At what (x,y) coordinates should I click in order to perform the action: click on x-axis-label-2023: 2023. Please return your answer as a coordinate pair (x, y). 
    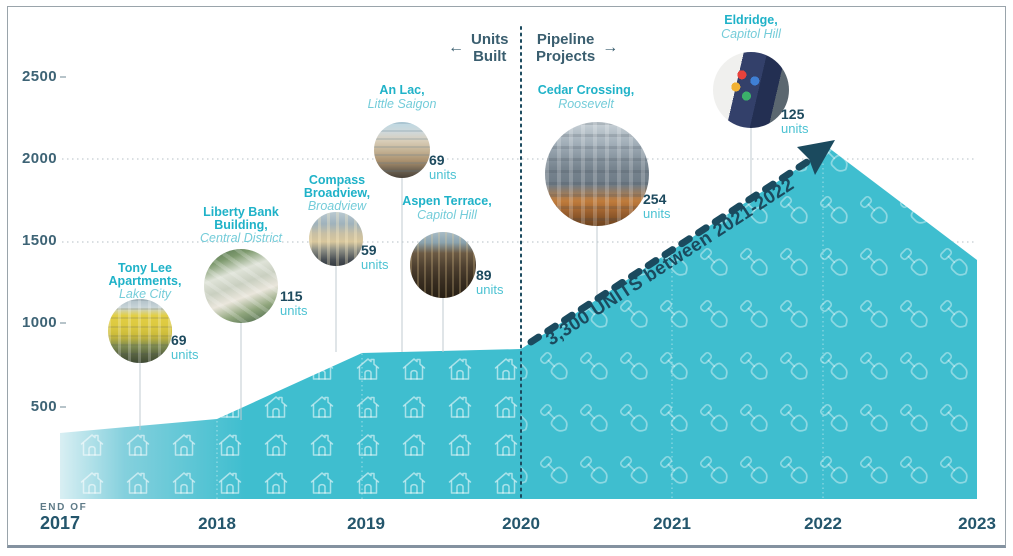
    Looking at the image, I should click on (977, 523).